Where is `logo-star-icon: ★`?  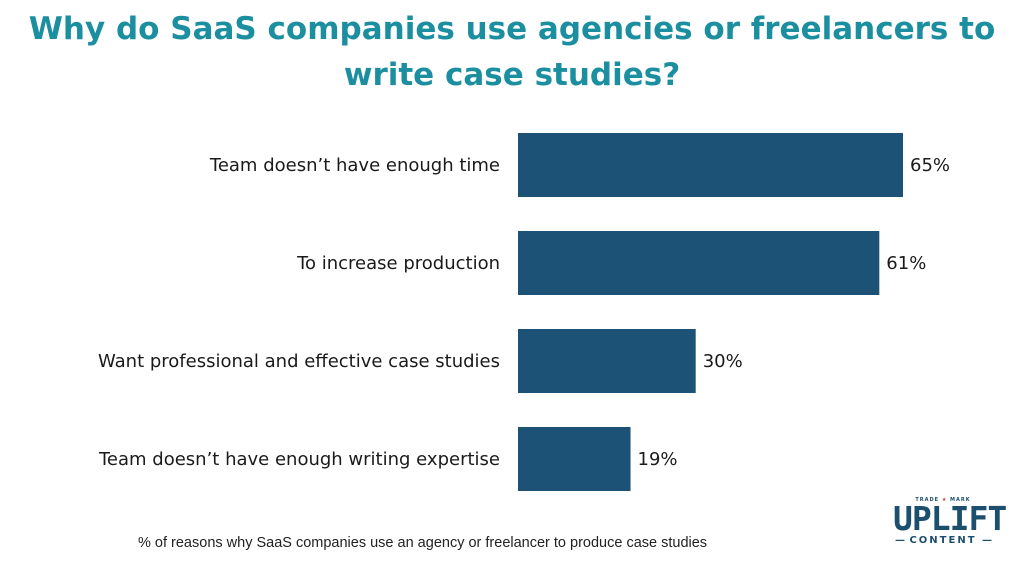 logo-star-icon: ★ is located at coordinates (944, 500).